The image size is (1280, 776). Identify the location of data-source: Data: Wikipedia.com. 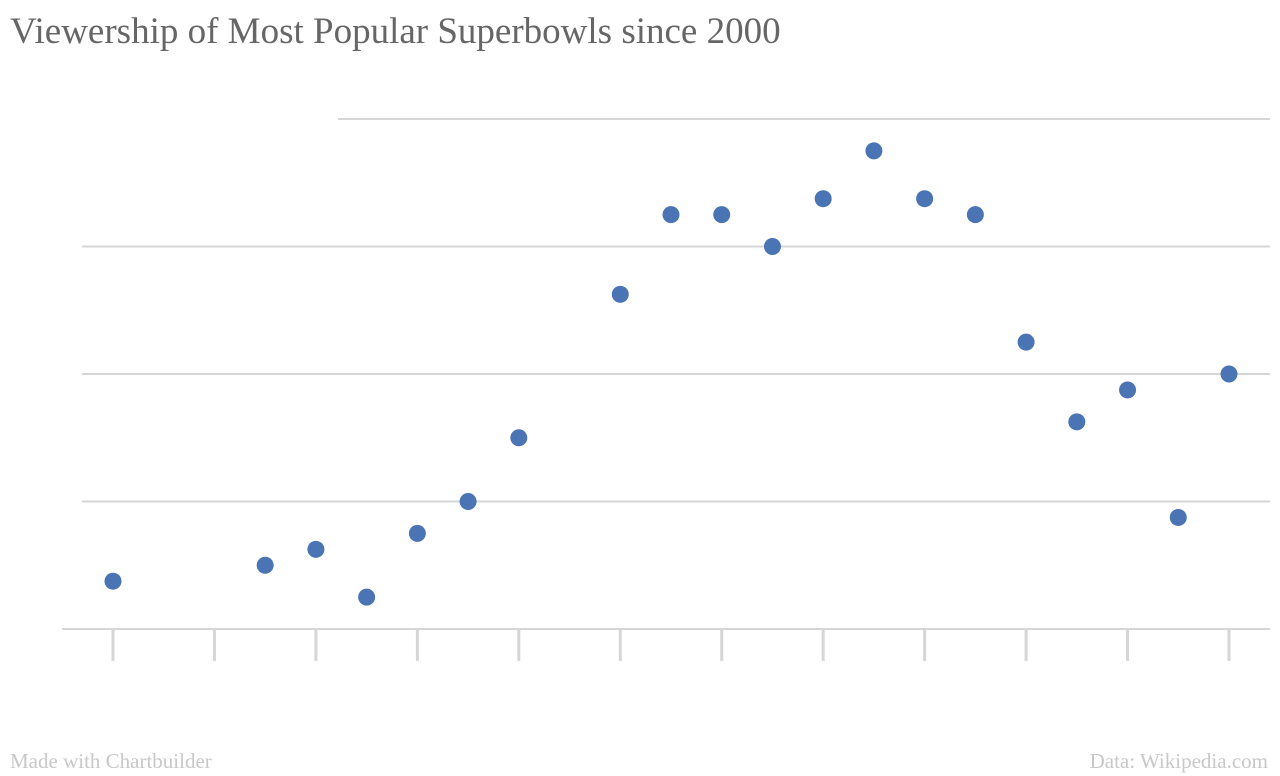
(1178, 761).